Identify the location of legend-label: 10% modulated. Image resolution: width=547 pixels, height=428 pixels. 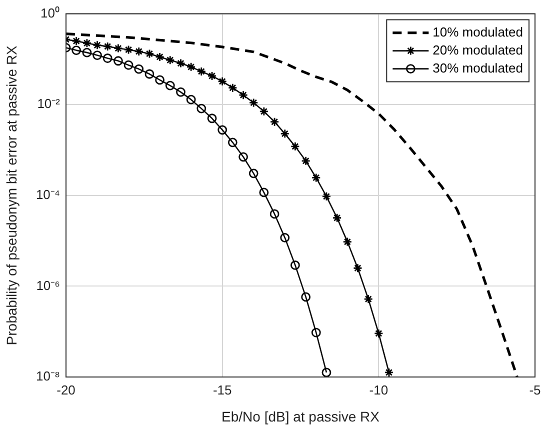
(478, 32).